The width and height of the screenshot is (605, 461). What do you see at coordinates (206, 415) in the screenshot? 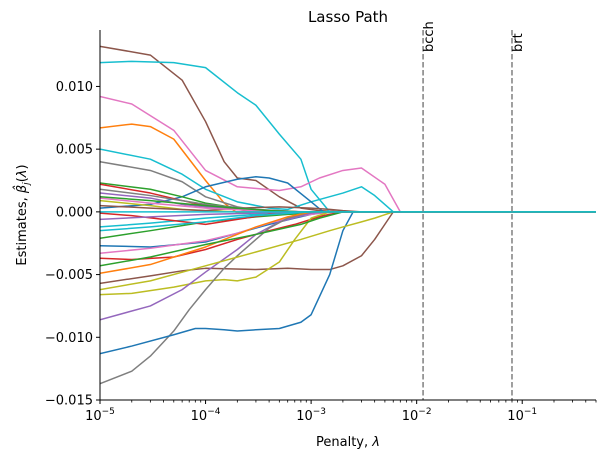
I see `x-tick-label-2: 10⁻⁴` at bounding box center [206, 415].